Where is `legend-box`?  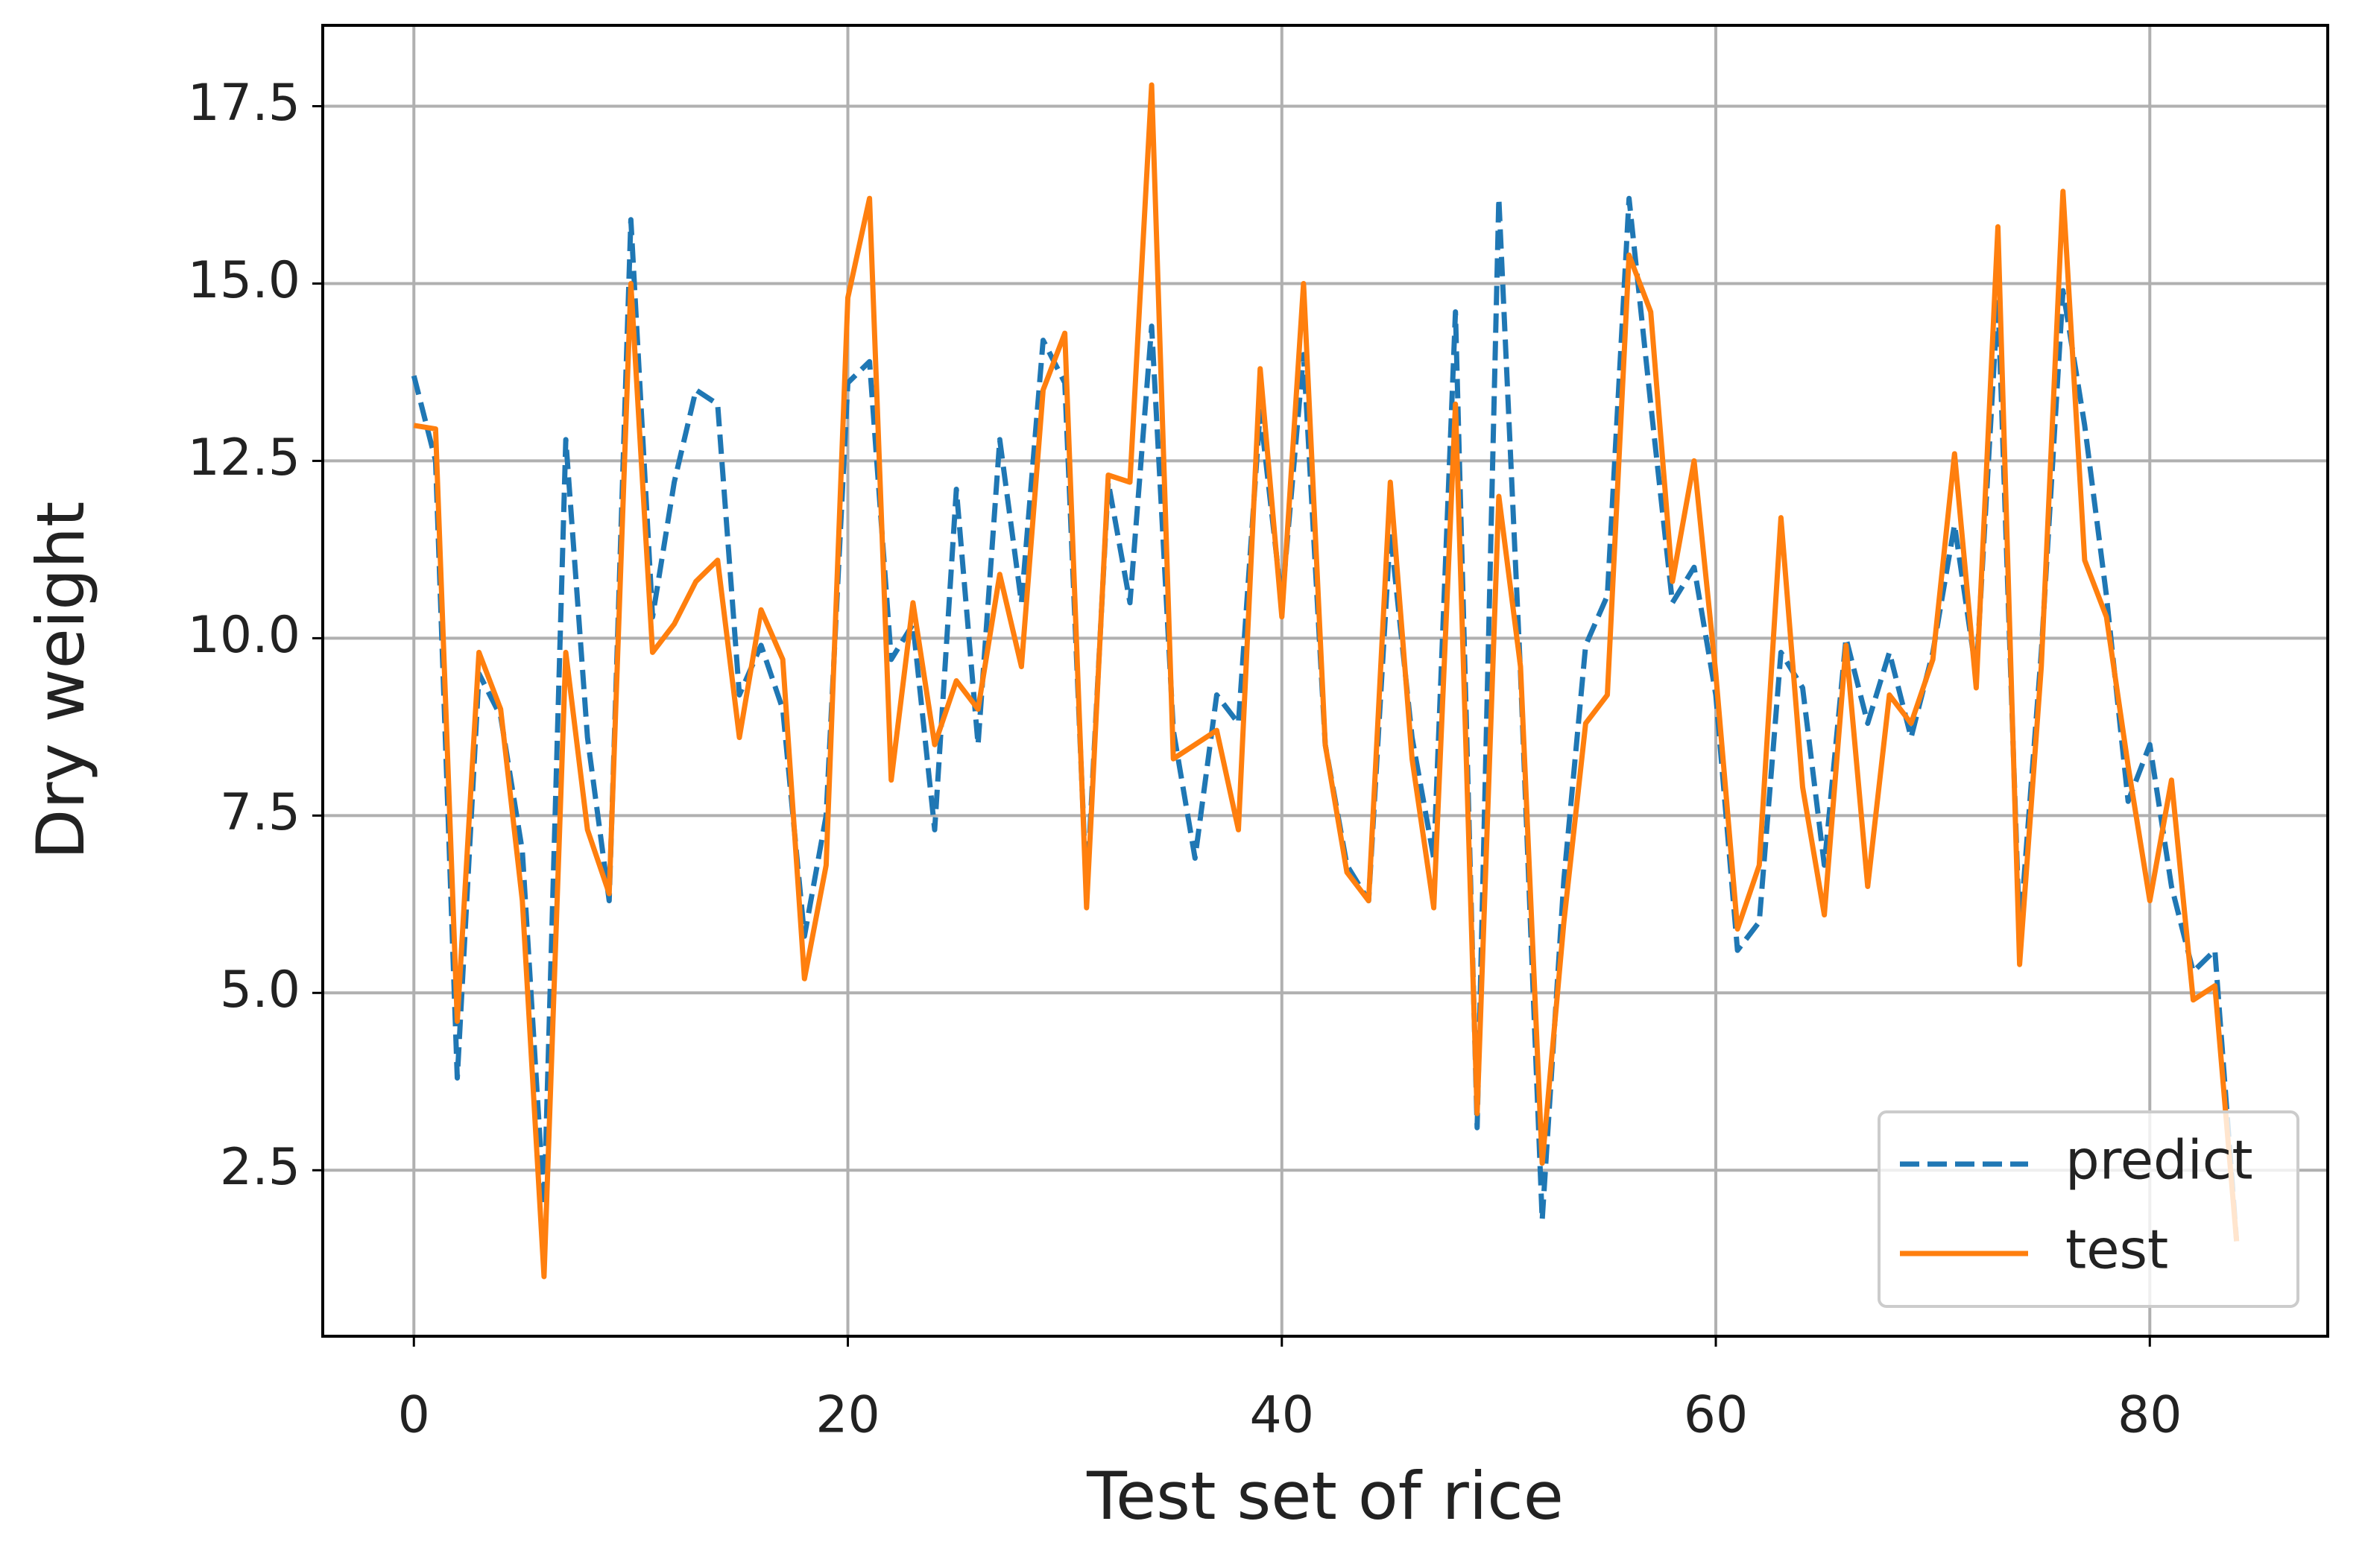
legend-box is located at coordinates (2088, 1209).